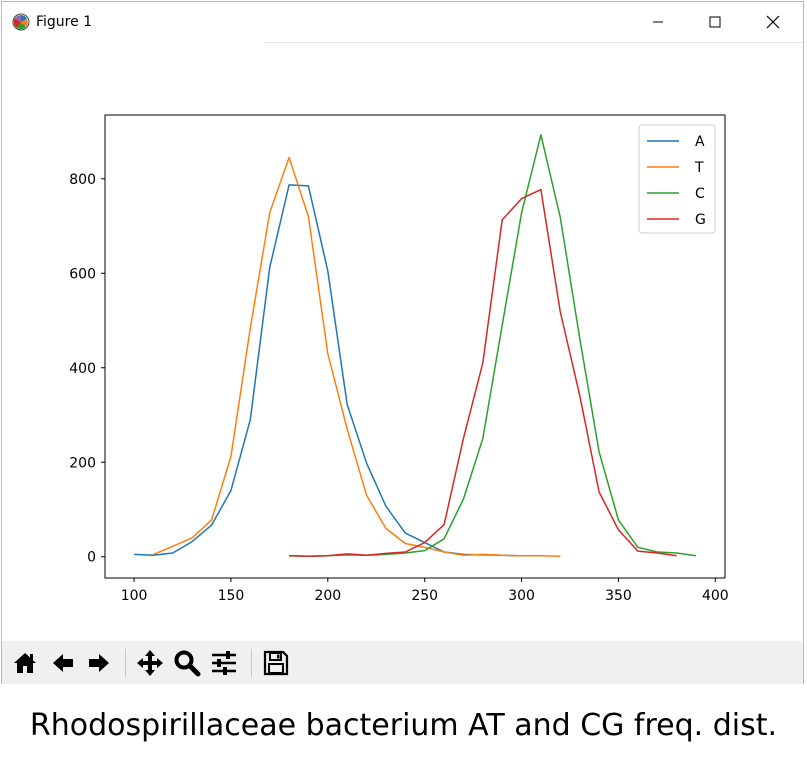 Image resolution: width=807 pixels, height=780 pixels. I want to click on x-tick-label: 350, so click(618, 596).